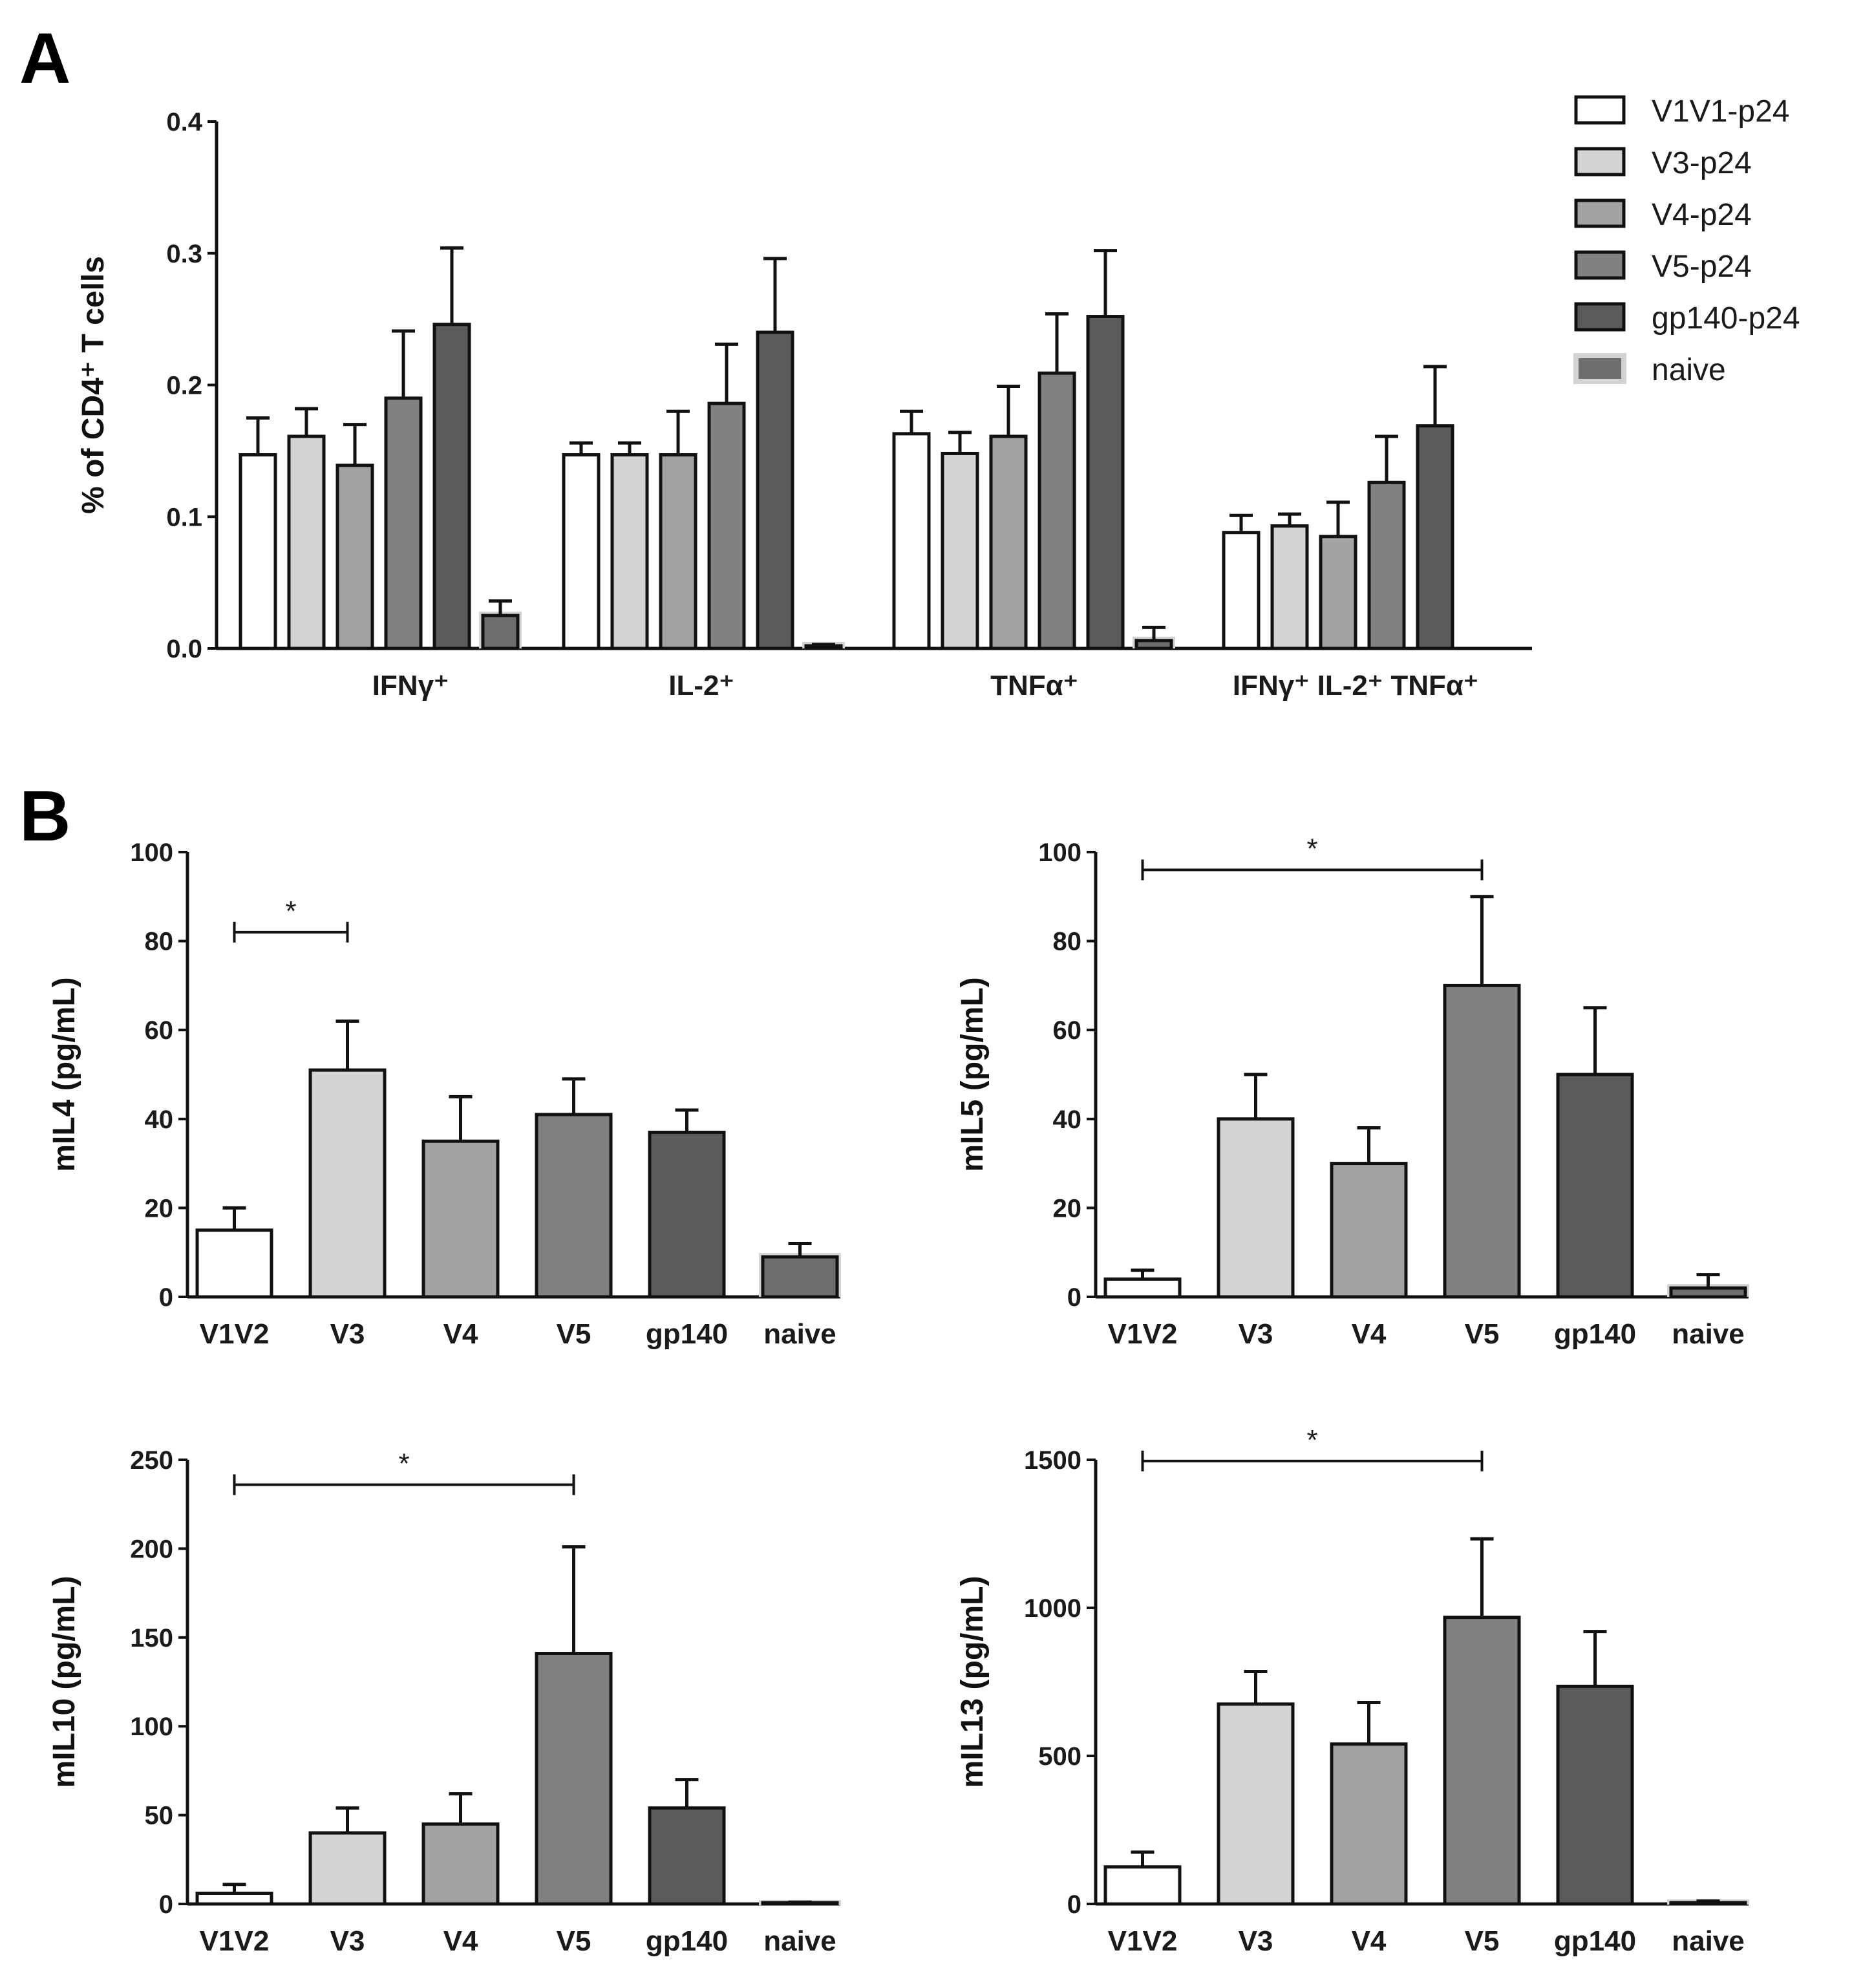 This screenshot has width=1852, height=1988. Describe the element at coordinates (1595, 1795) in the screenshot. I see `chart-b4-bar-gp140` at that location.